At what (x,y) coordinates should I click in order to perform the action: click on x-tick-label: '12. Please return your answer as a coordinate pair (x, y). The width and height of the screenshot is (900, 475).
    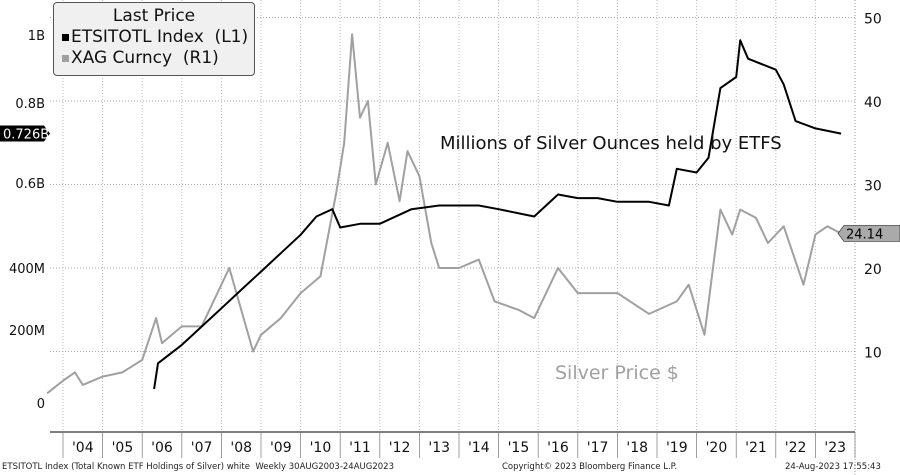
    Looking at the image, I should click on (400, 448).